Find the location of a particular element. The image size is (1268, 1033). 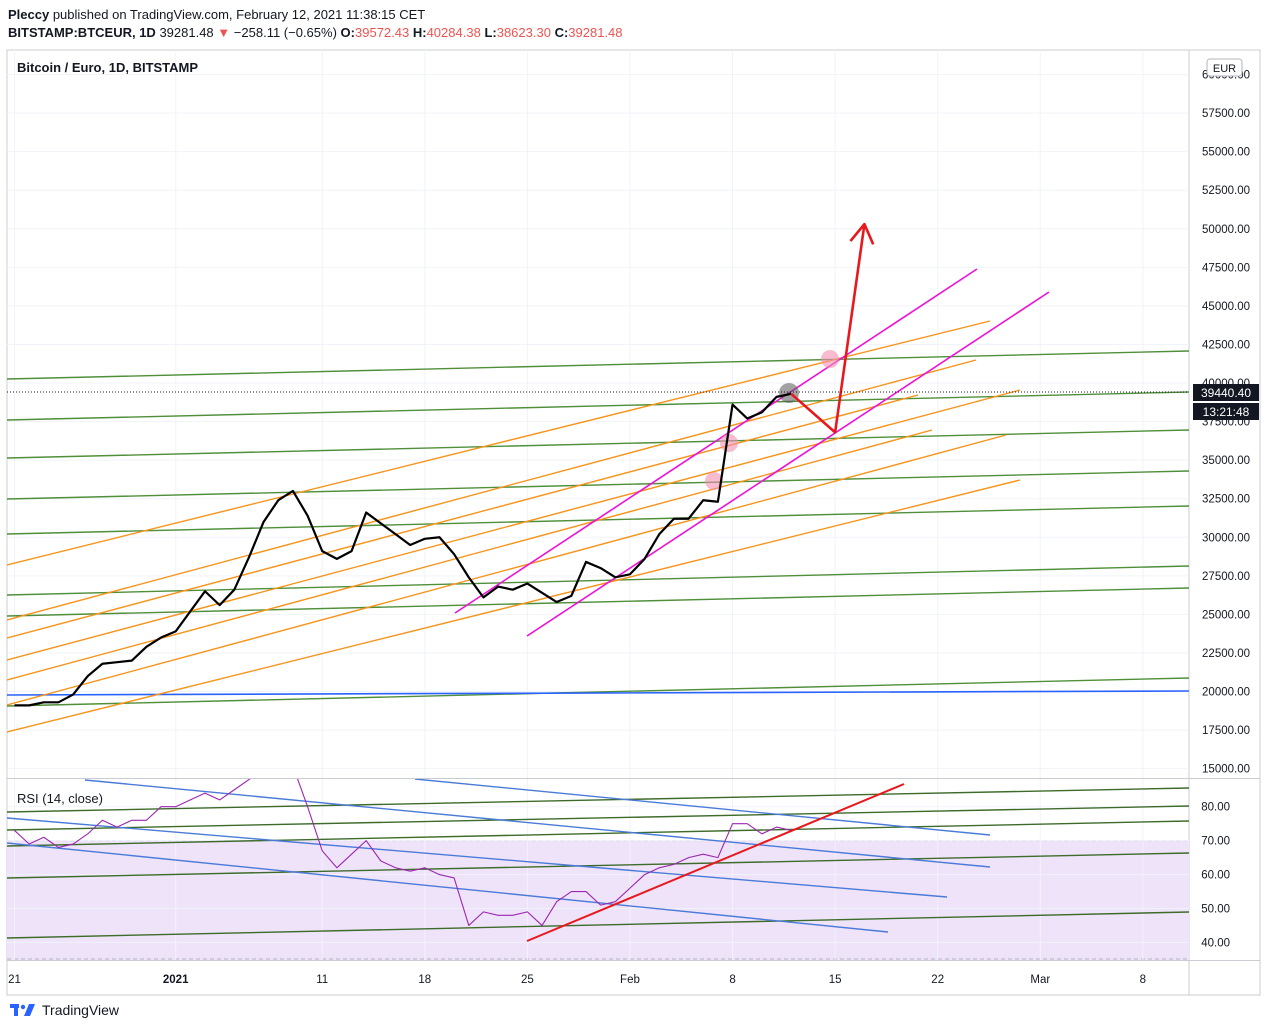

time-tick-label: 15 is located at coordinates (835, 980).